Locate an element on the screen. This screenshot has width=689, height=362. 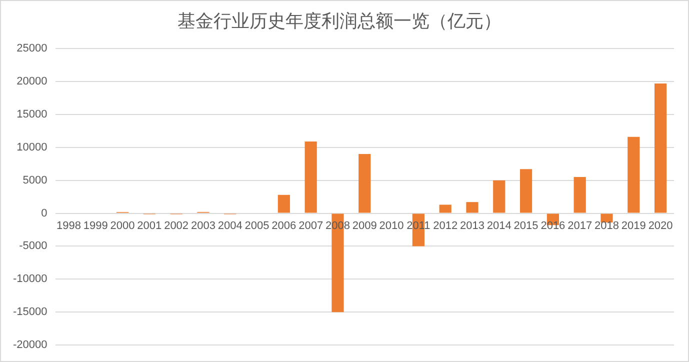
y-tick-label: 20000 is located at coordinates (32, 82).